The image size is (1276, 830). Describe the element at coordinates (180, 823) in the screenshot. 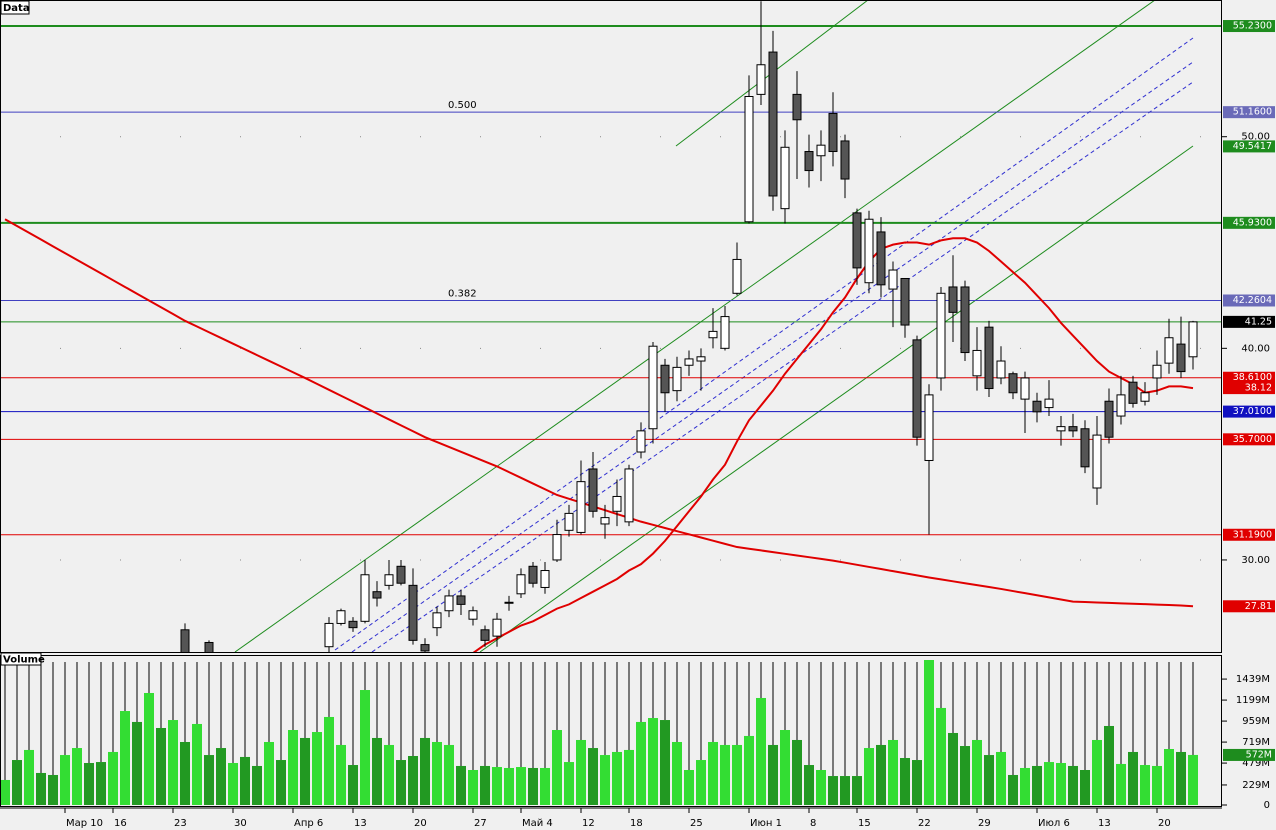

I see `x-tick-label: 23` at that location.